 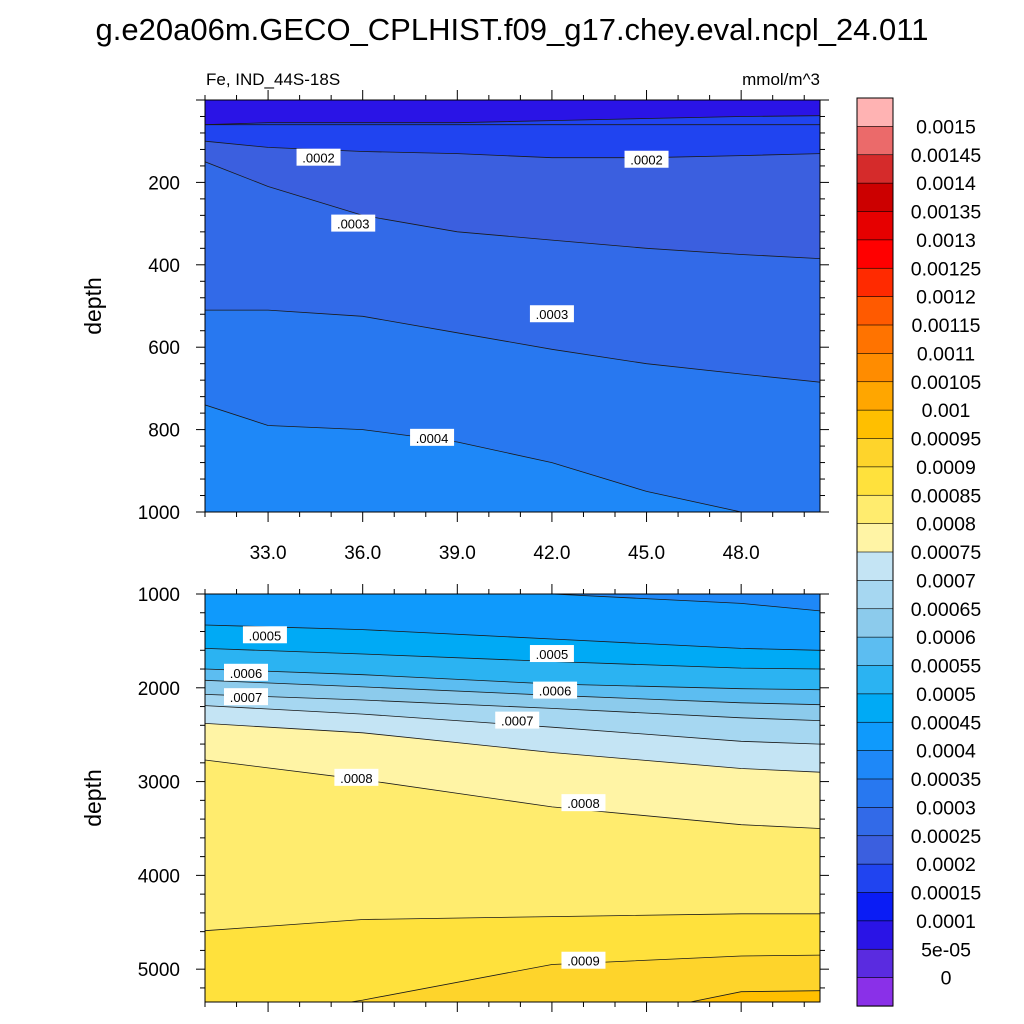 I want to click on colorbar-label: 0.0014, so click(x=946, y=184).